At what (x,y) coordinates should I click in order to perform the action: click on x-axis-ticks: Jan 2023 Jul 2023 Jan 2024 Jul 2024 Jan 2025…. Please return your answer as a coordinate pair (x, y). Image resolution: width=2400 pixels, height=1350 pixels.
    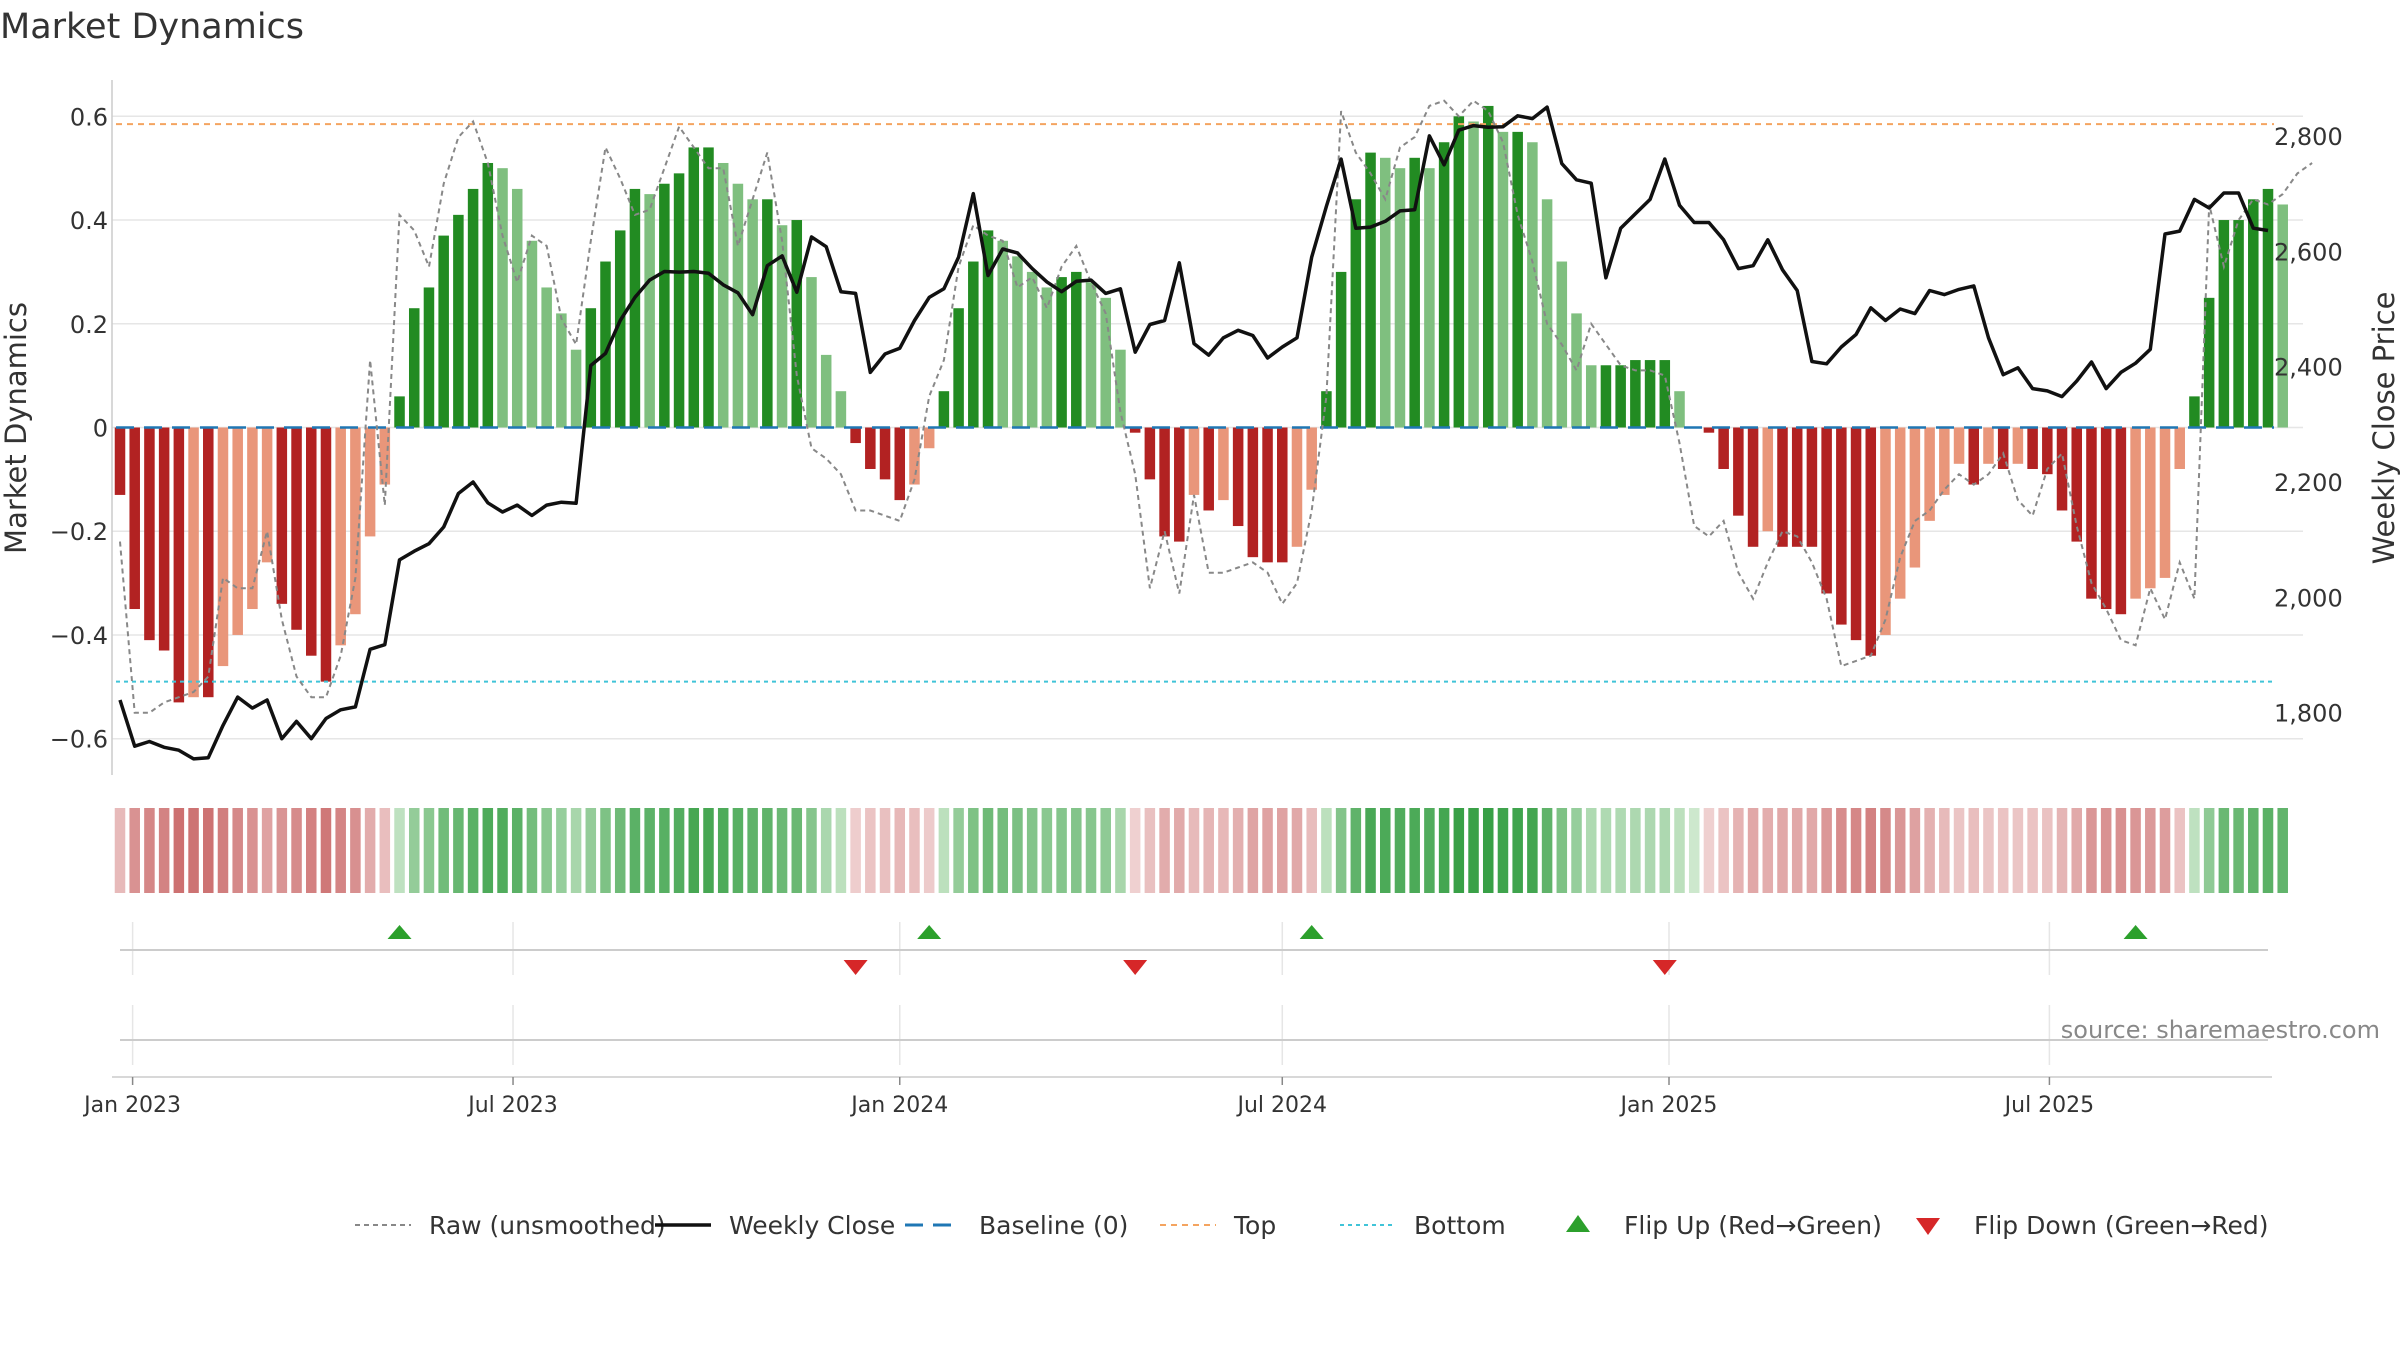
    Looking at the image, I should click on (1088, 1097).